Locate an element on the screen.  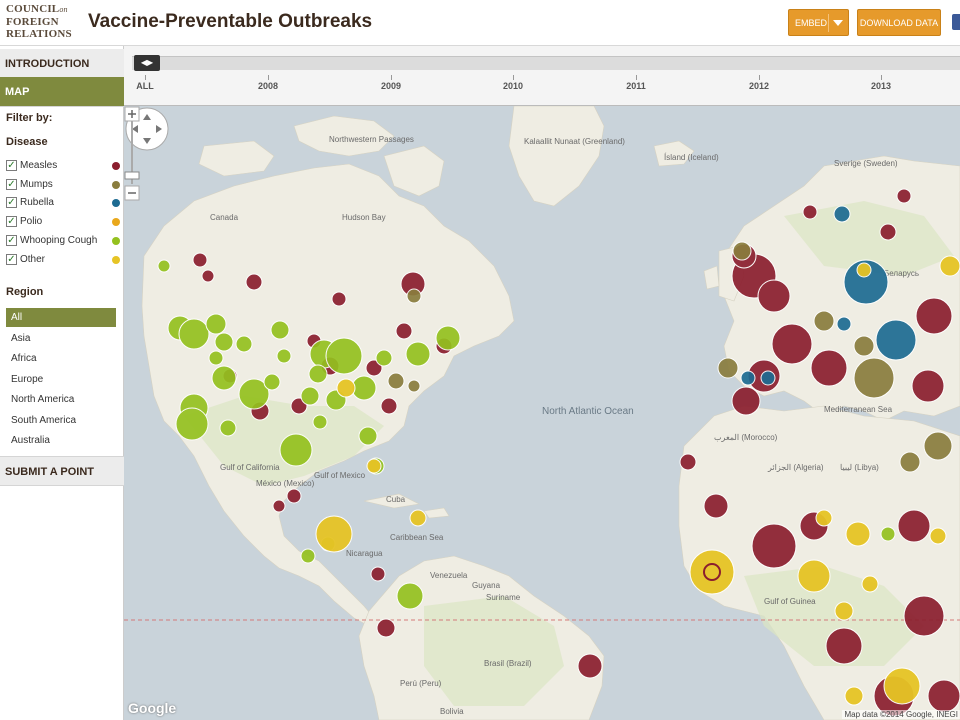
checkbox-mumps: ✓ is located at coordinates (11, 184).